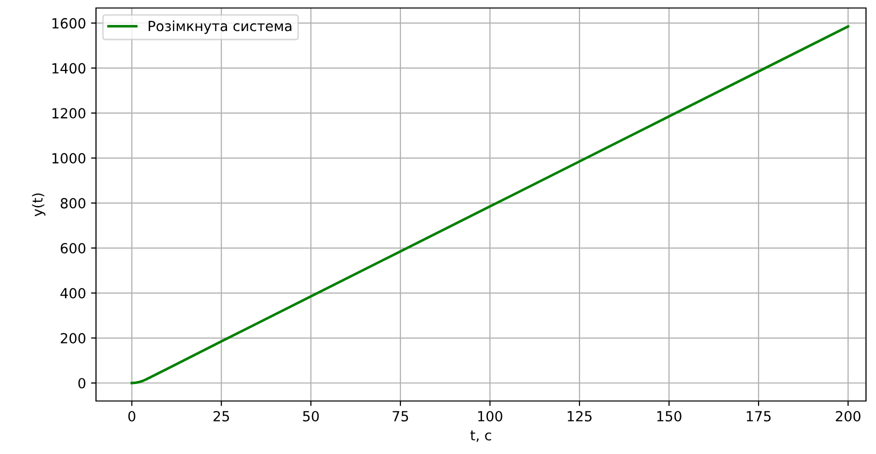 The width and height of the screenshot is (876, 454). I want to click on y-tick-label: 1000, so click(69, 158).